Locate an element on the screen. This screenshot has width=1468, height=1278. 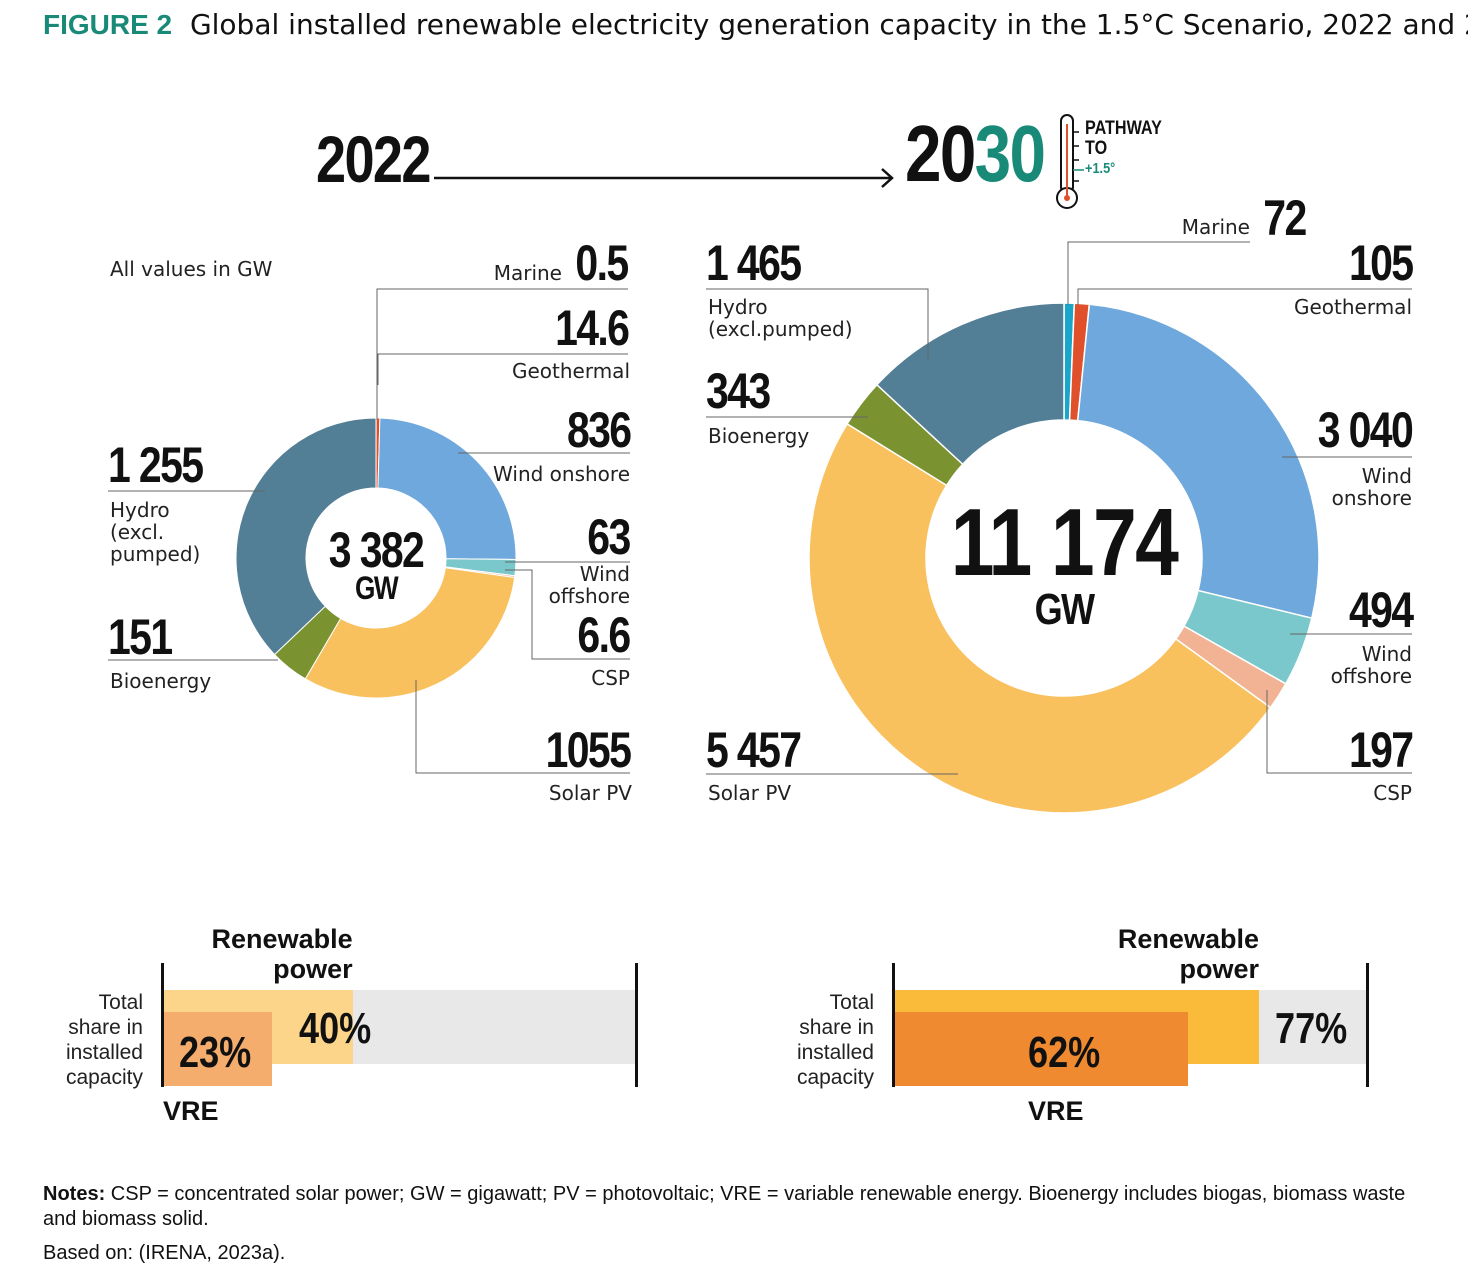
label-renewable-1: Renewable power is located at coordinates (1188, 954).